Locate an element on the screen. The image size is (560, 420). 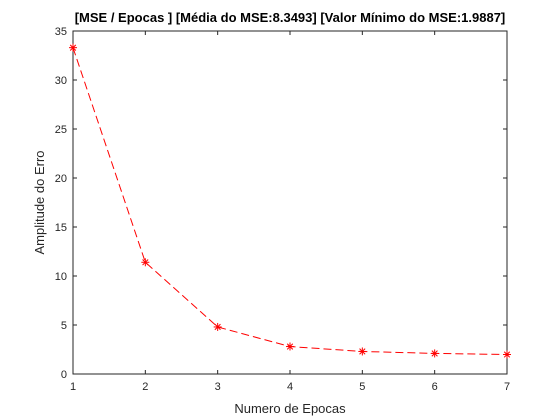
y-tick-label: 20 is located at coordinates (61, 179).